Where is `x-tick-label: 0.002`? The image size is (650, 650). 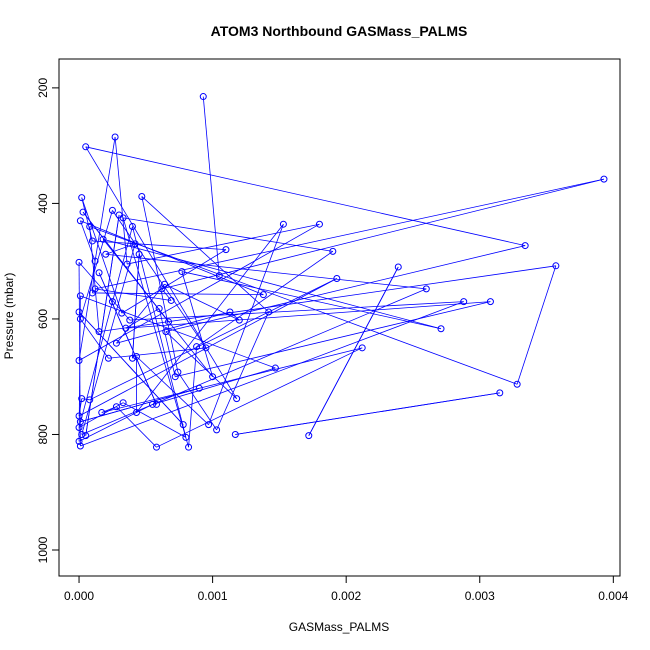
x-tick-label: 0.002 is located at coordinates (346, 596).